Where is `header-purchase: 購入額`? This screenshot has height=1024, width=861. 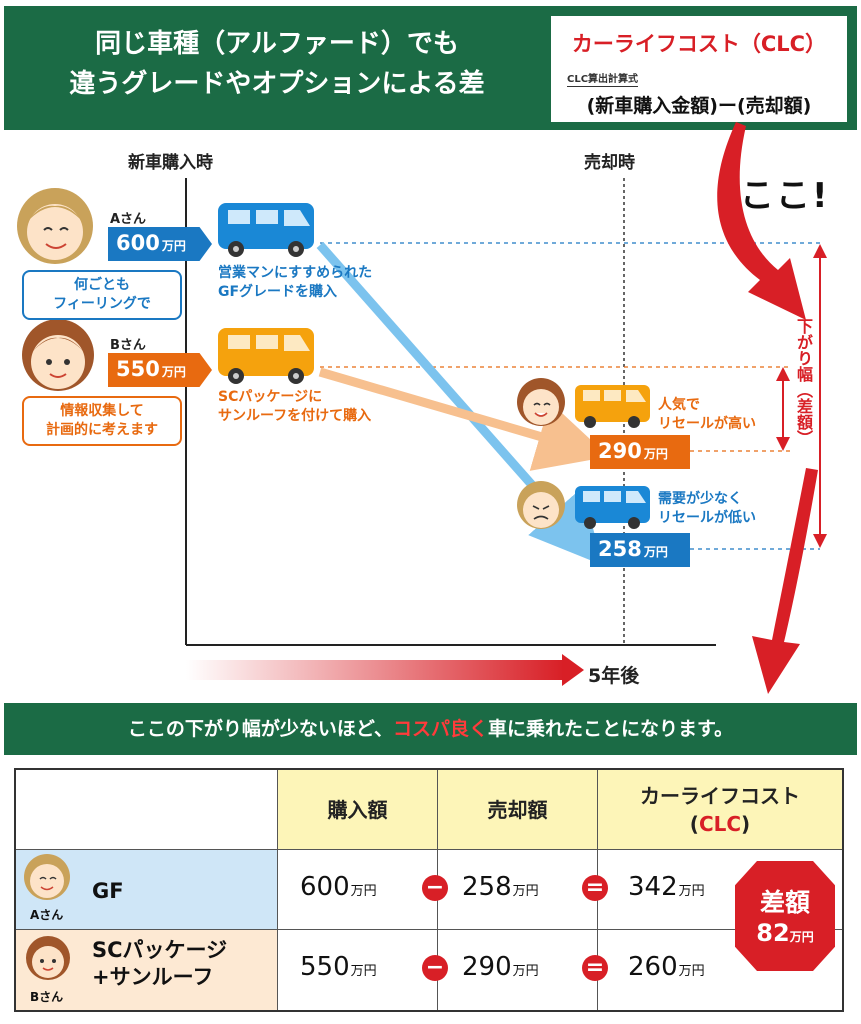
header-purchase: 購入額 is located at coordinates (358, 810).